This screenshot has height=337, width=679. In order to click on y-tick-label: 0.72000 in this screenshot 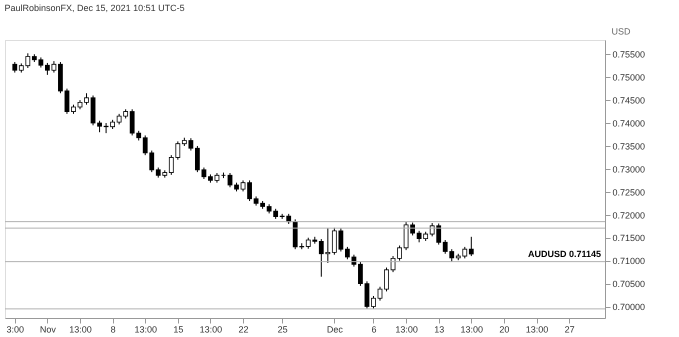, I will do `click(629, 215)`.